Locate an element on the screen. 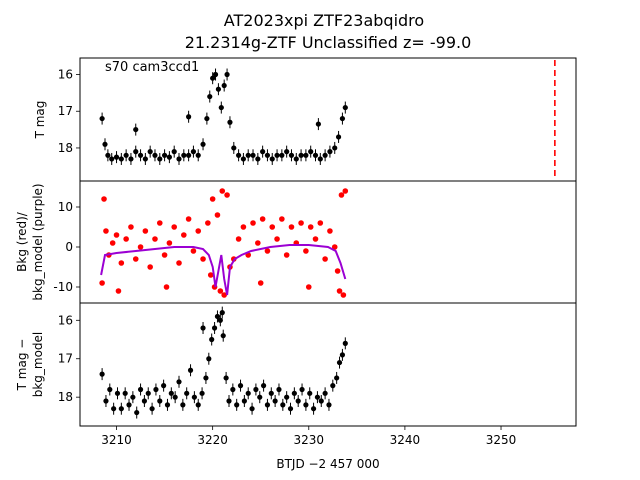  x-axis-ticks: 3210 3220 3230 3240 3250 is located at coordinates (308, 436).